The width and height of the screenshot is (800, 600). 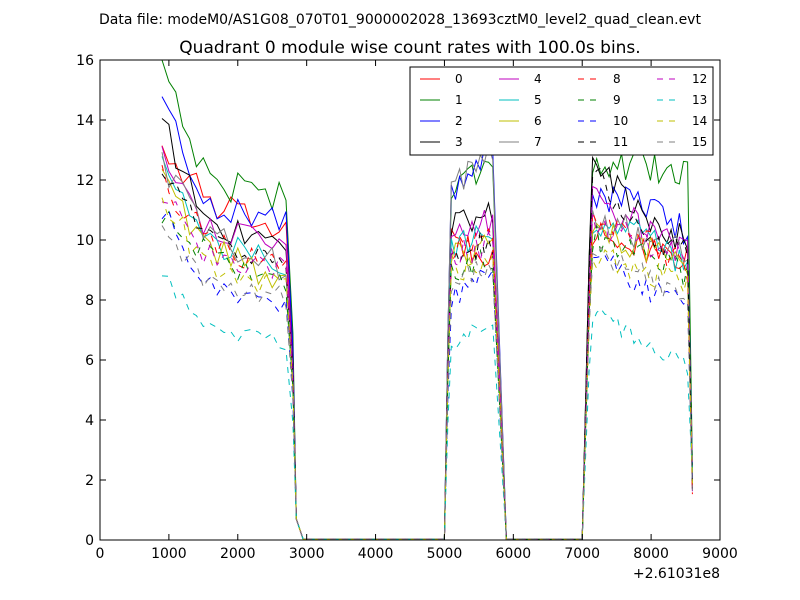 What do you see at coordinates (514, 554) in the screenshot?
I see `x-tick-label: 6000` at bounding box center [514, 554].